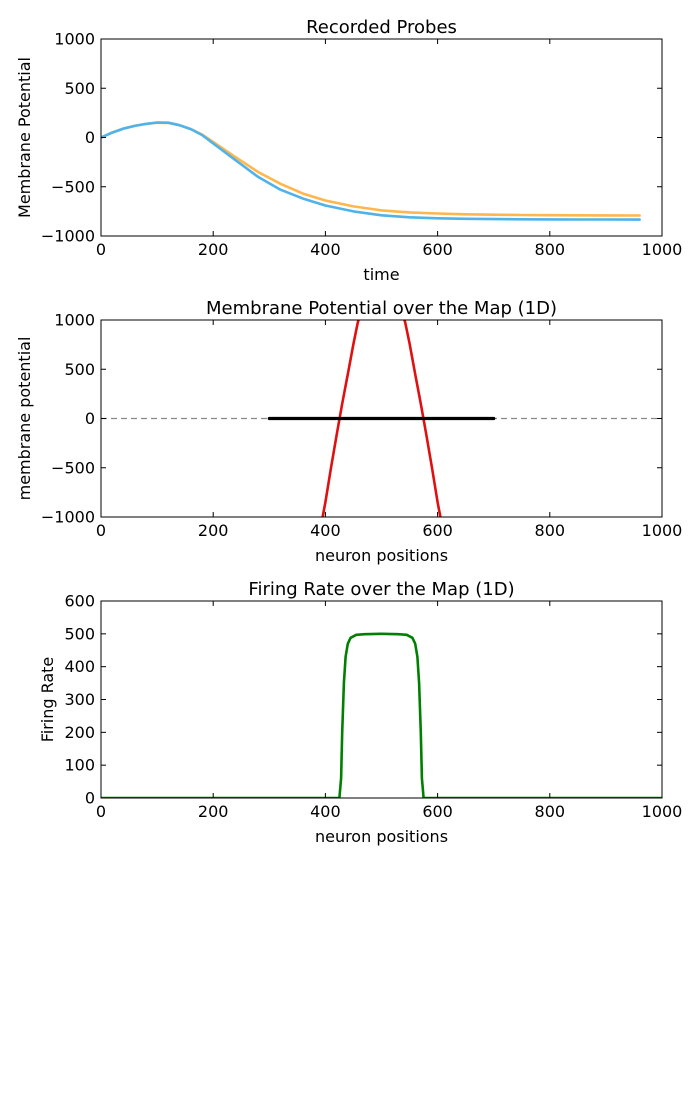  Describe the element at coordinates (381, 715) in the screenshot. I see `series-line-firing-rate` at that location.